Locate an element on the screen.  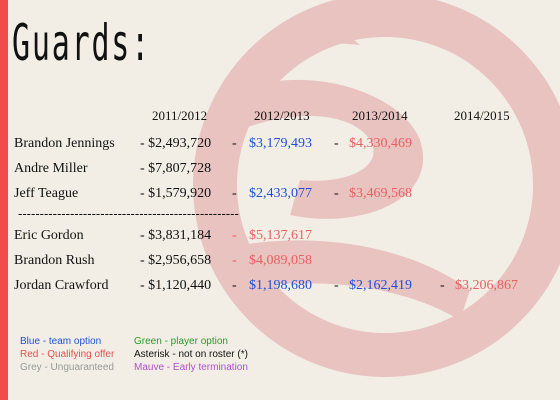
salary-cell: $5,137,617 is located at coordinates (280, 235).